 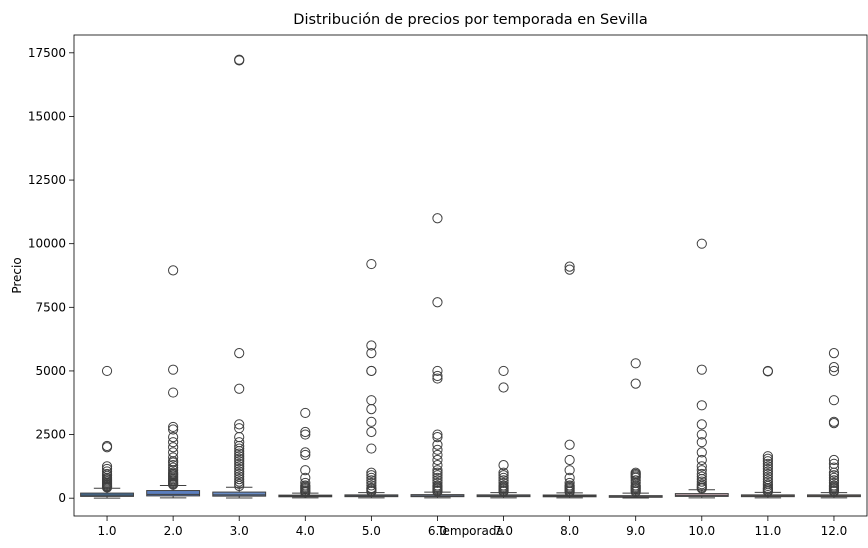 I want to click on x-tick-label: 5.0, so click(x=371, y=531).